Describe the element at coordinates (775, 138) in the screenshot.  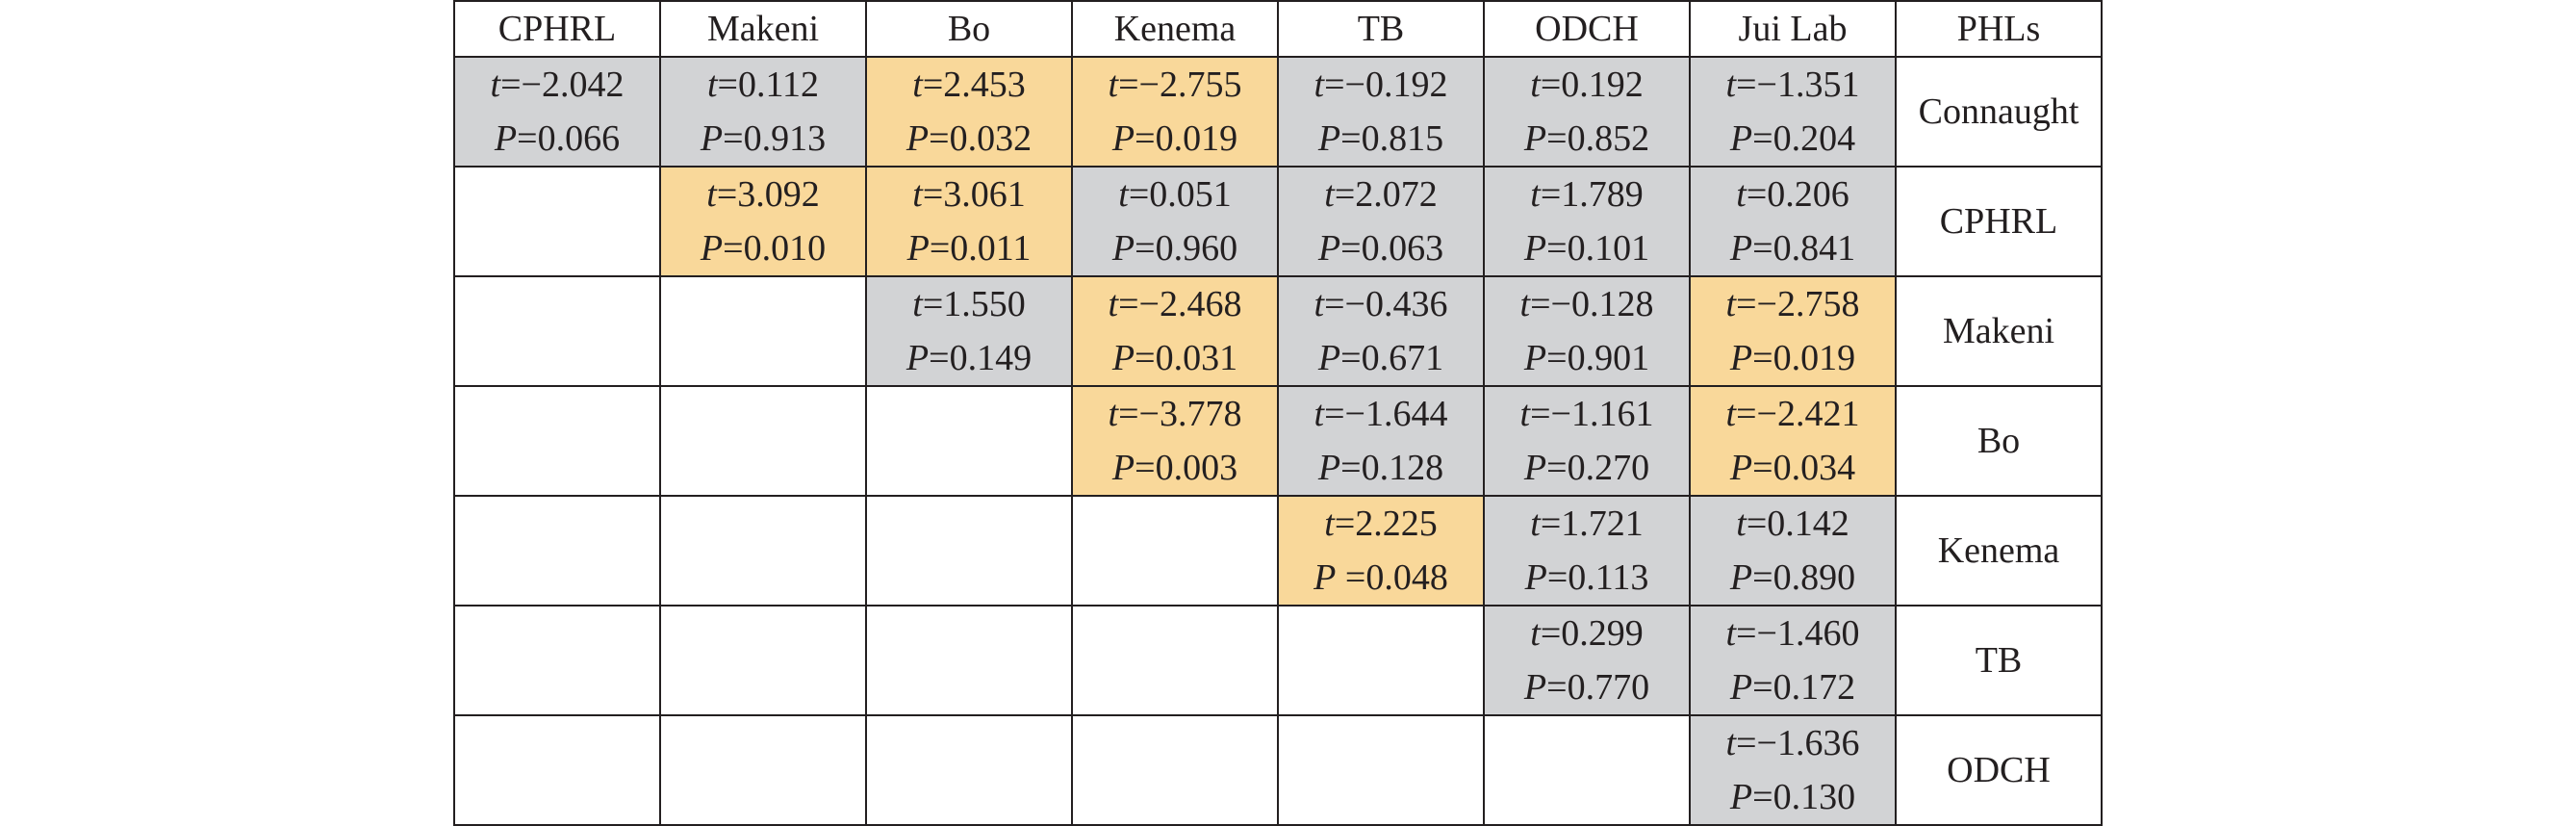
I see `p-value: =0.913` at that location.